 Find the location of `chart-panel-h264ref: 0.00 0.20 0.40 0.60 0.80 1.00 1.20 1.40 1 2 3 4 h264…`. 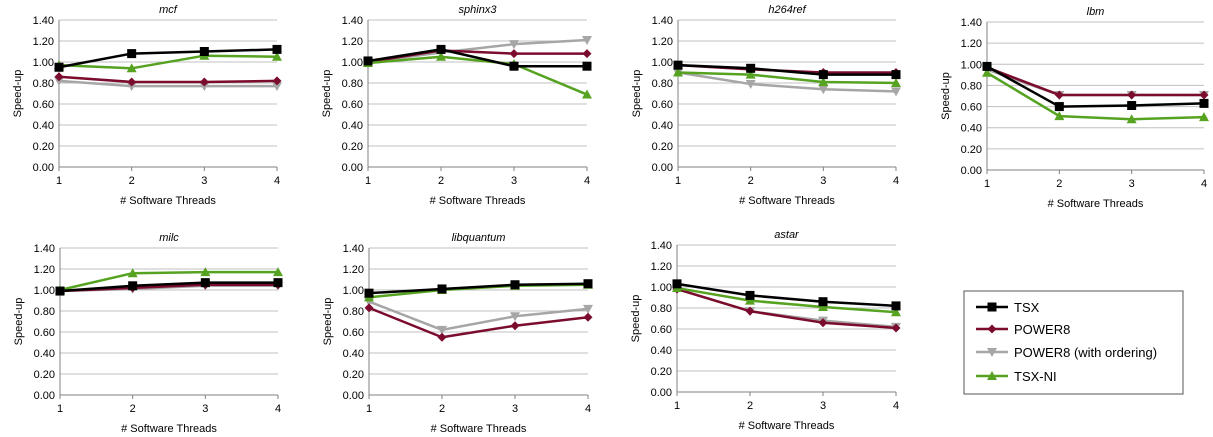

chart-panel-h264ref: 0.00 0.20 0.40 0.60 0.80 1.00 1.20 1.40 1 2 3 4 h264… is located at coordinates (766, 105).